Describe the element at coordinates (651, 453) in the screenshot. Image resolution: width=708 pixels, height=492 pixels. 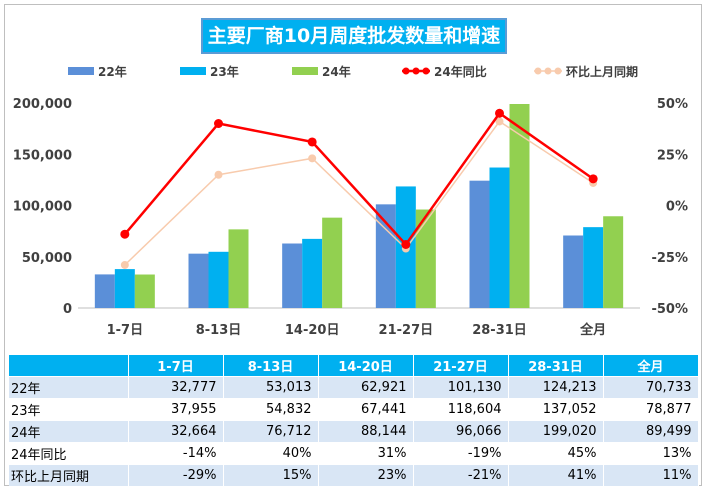
I see `table-cell: 13%` at that location.